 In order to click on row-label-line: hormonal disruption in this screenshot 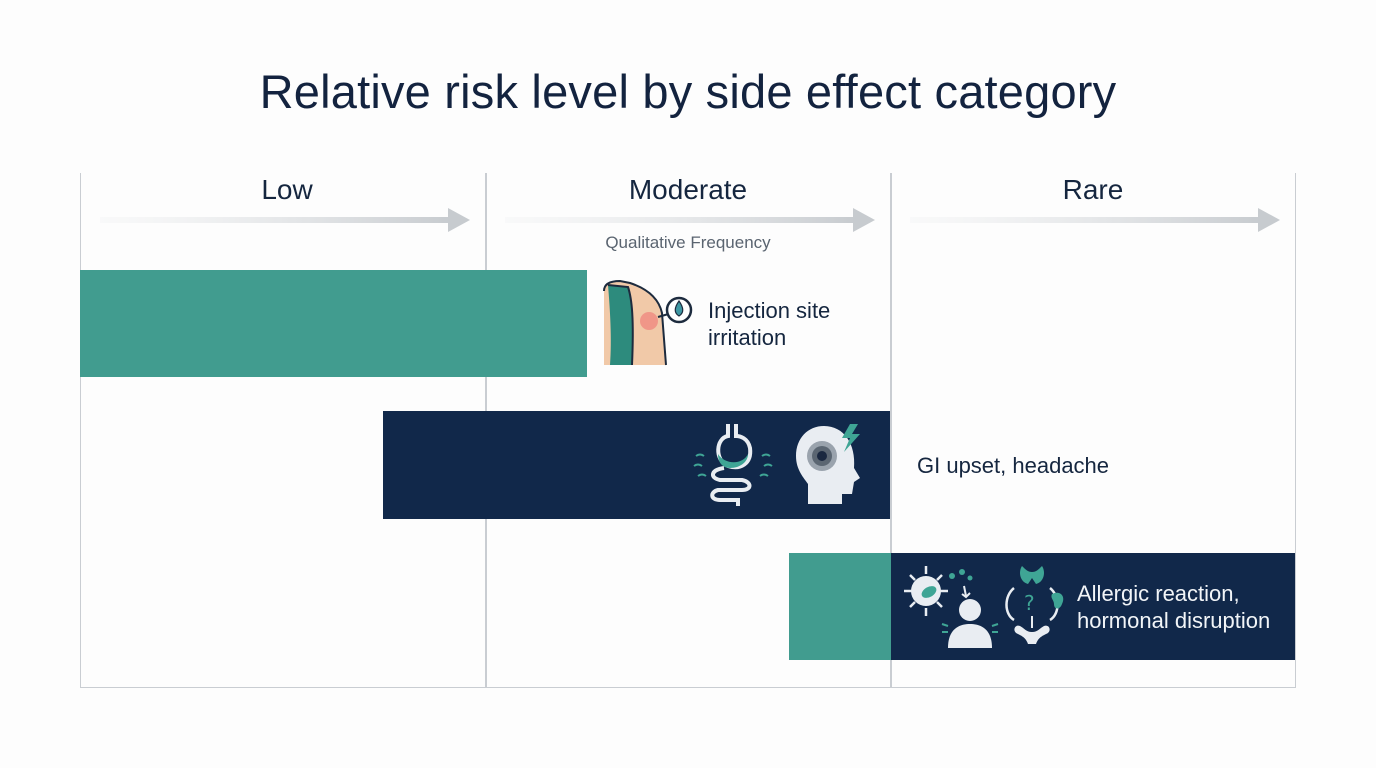, I will do `click(1174, 620)`.